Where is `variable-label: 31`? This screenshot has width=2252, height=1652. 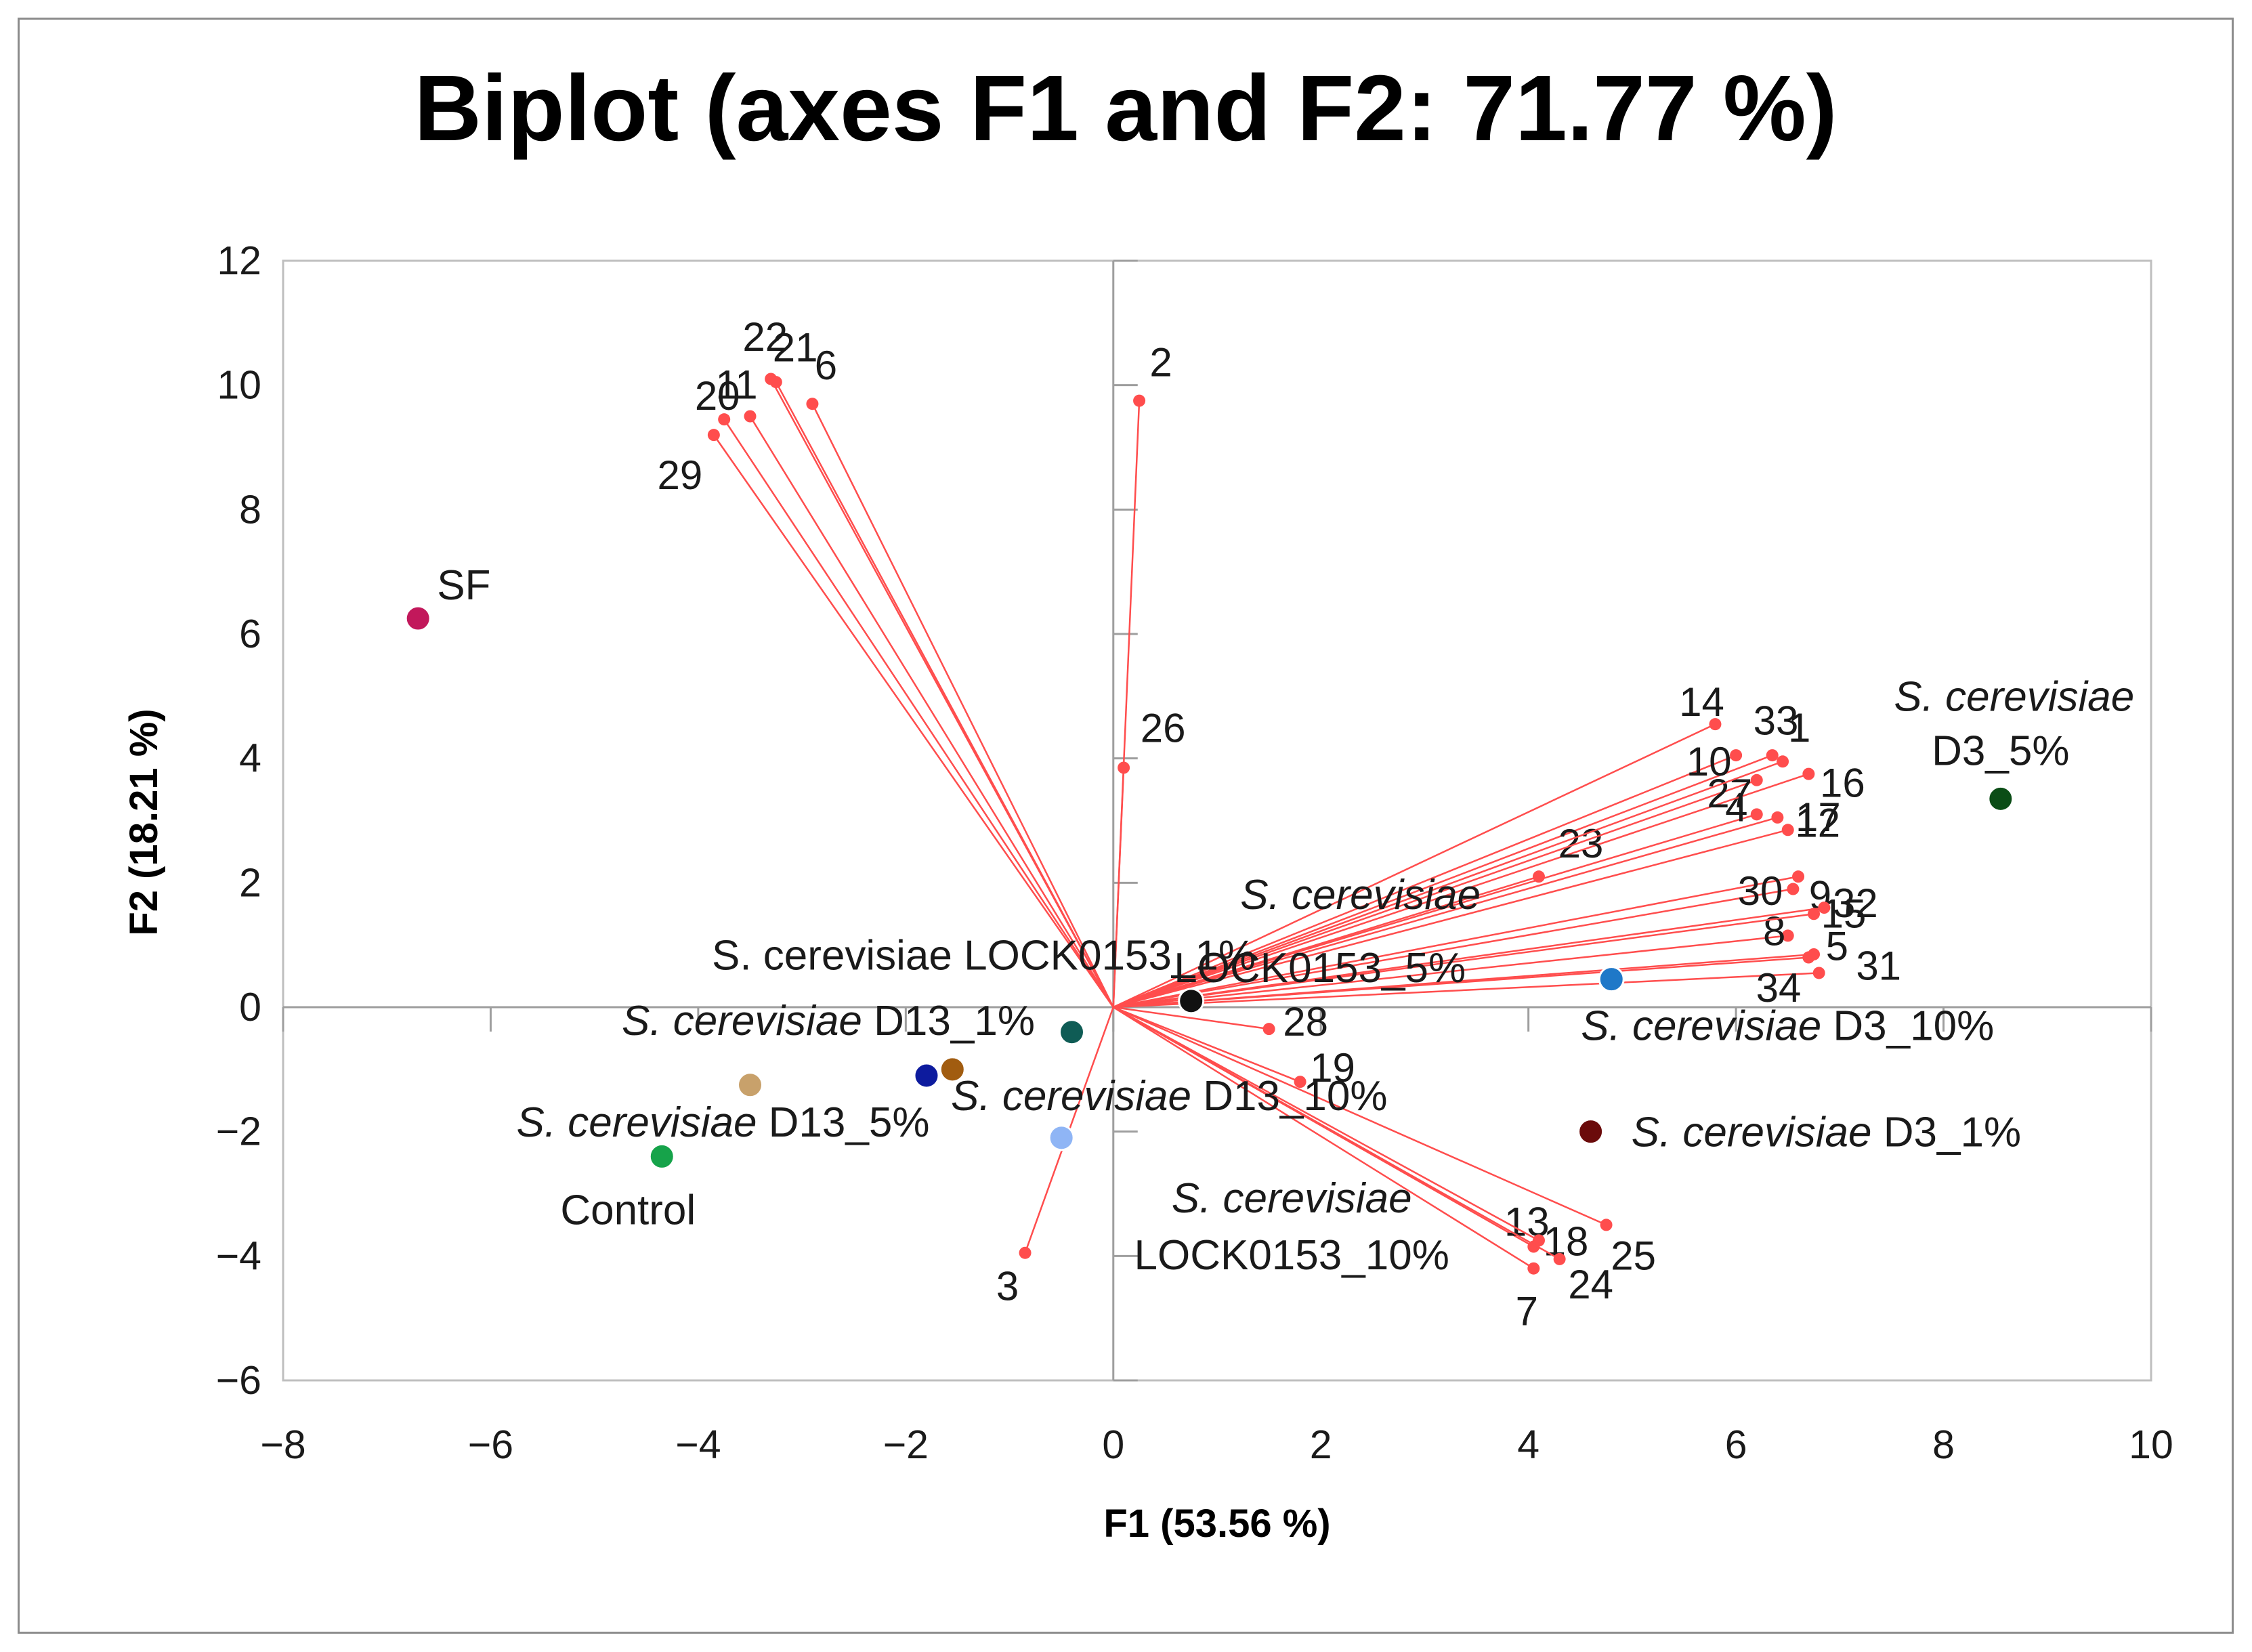 variable-label: 31 is located at coordinates (1878, 965).